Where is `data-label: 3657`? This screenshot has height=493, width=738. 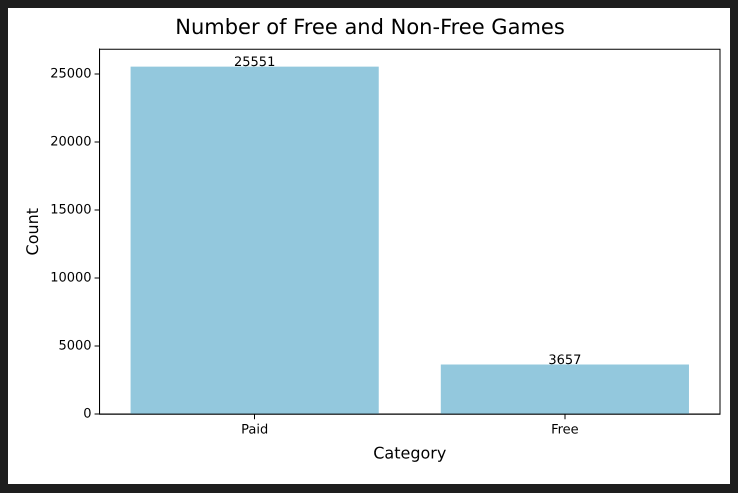
data-label: 3657 is located at coordinates (565, 360).